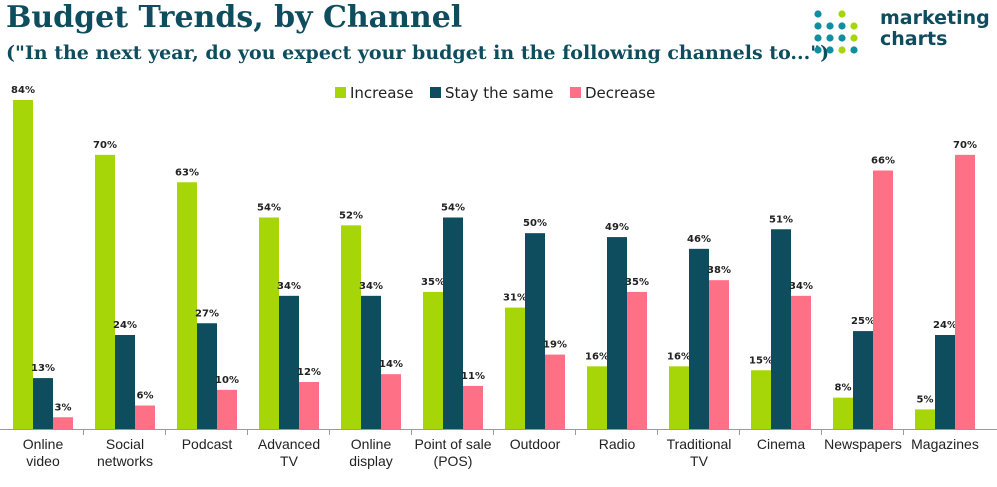 Image resolution: width=997 pixels, height=487 pixels. What do you see at coordinates (620, 93) in the screenshot?
I see `legend-label-decrease: Decrease` at bounding box center [620, 93].